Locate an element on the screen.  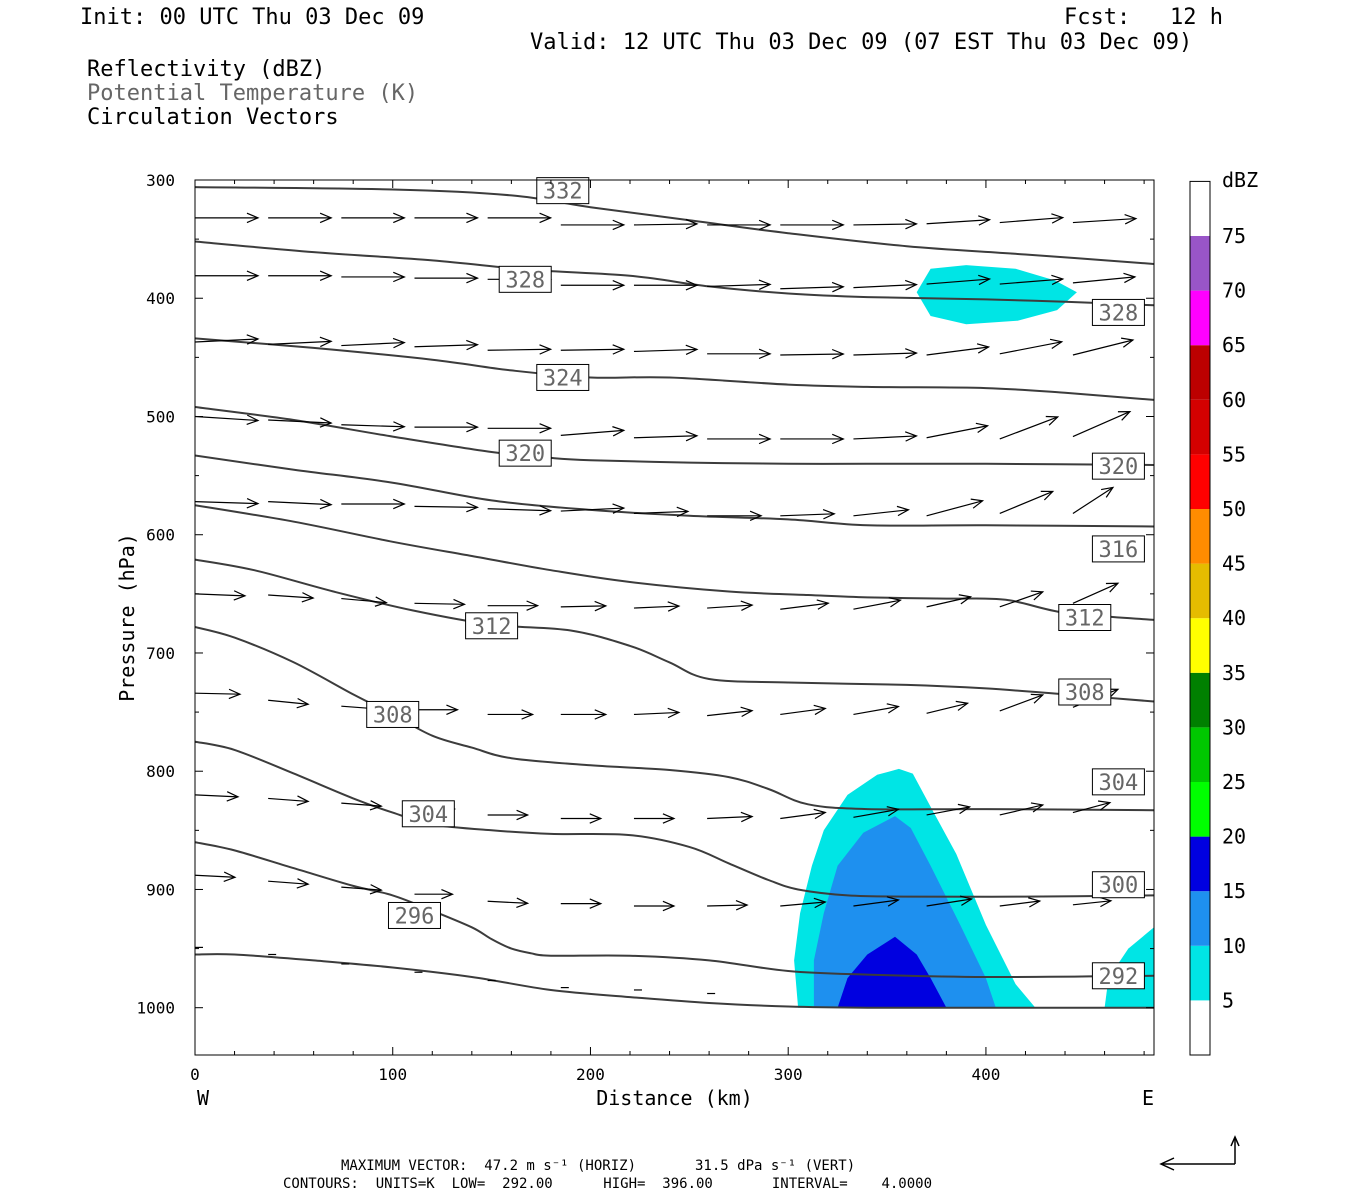
contour-label-332: 332 is located at coordinates (563, 192).